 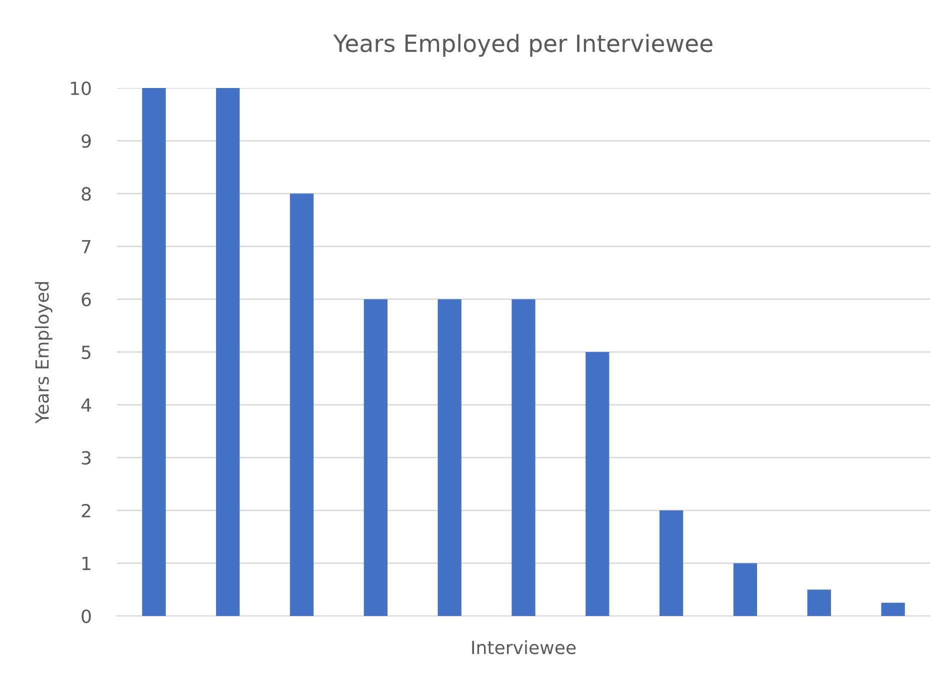 What do you see at coordinates (81, 88) in the screenshot?
I see `y-tick-label: 10` at bounding box center [81, 88].